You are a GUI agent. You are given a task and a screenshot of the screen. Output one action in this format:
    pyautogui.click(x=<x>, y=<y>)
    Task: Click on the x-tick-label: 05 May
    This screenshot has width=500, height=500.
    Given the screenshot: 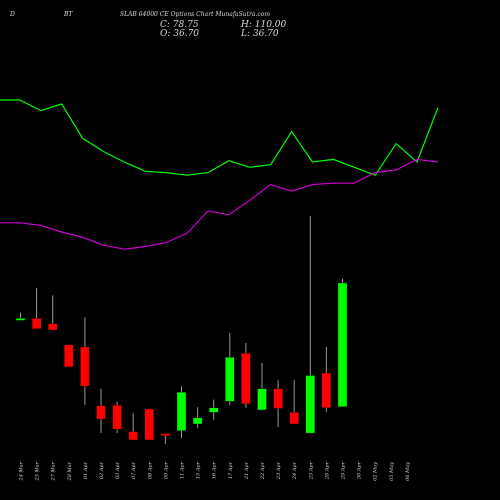 What is the action you would take?
    pyautogui.click(x=392, y=471)
    